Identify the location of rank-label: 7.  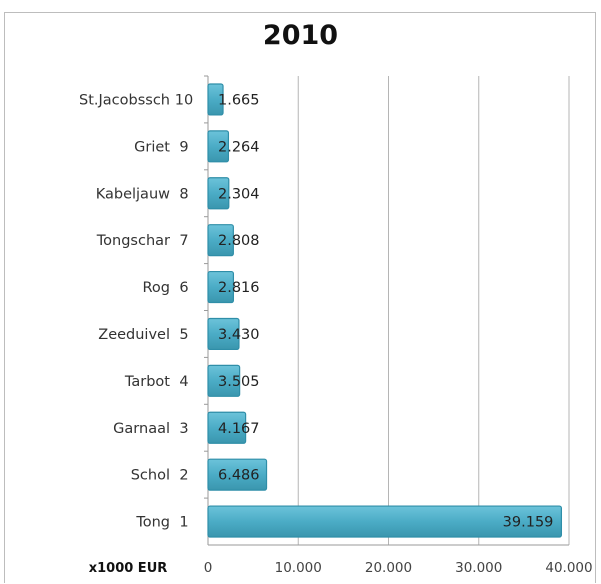
(183, 241).